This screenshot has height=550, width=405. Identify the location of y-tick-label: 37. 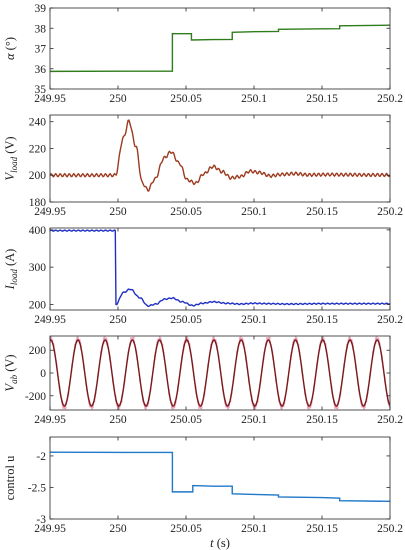
(41, 50).